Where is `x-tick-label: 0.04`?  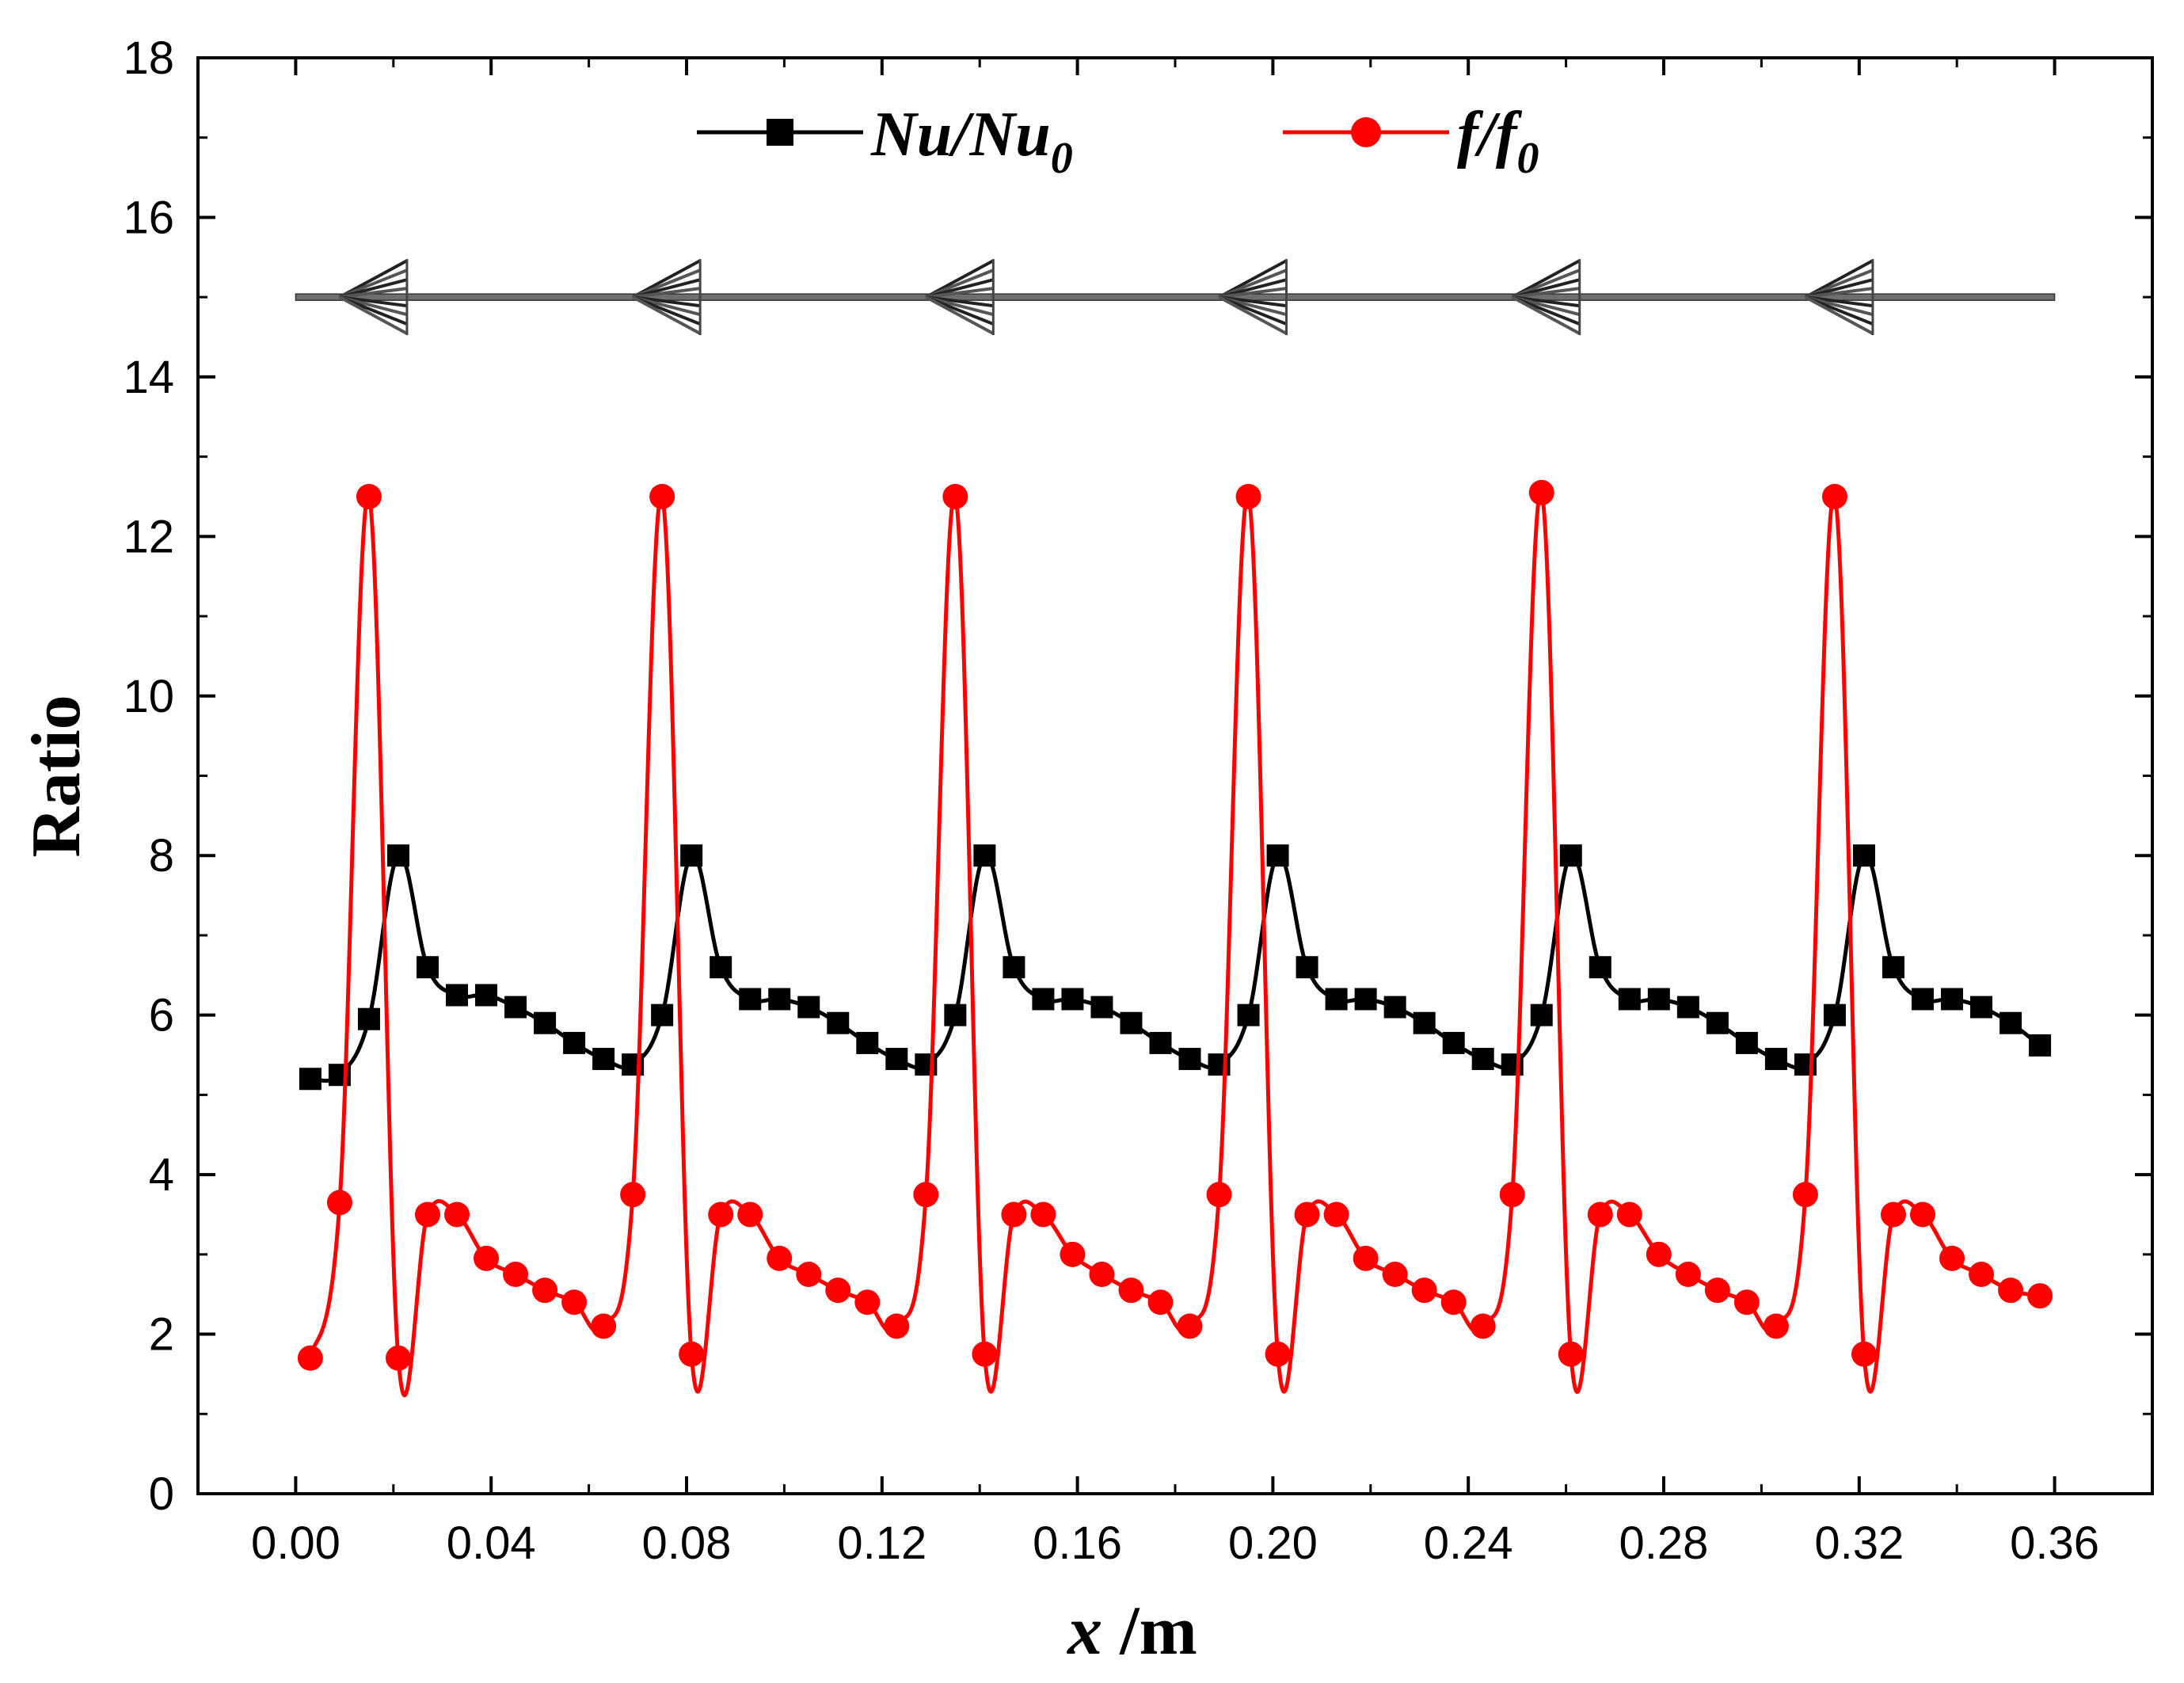 x-tick-label: 0.04 is located at coordinates (491, 1543).